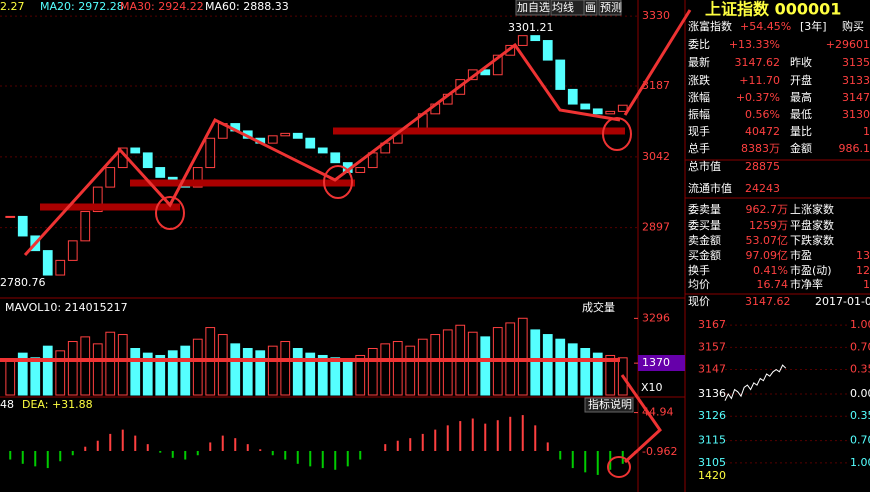 The height and width of the screenshot is (492, 870). I want to click on quote-title: 上证指数 000001, so click(773, 9).